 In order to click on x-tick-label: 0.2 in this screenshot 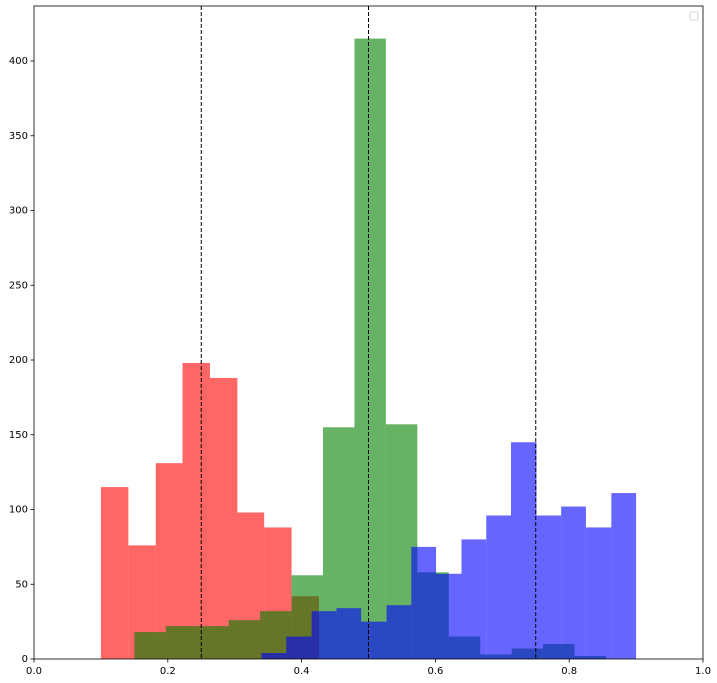, I will do `click(168, 671)`.